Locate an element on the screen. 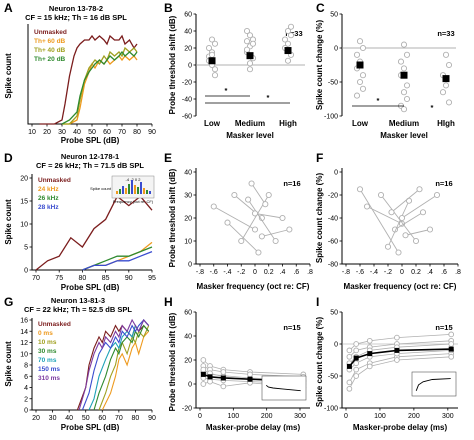  panel-g-y-tick-label: 6 is located at coordinates (26, 377).